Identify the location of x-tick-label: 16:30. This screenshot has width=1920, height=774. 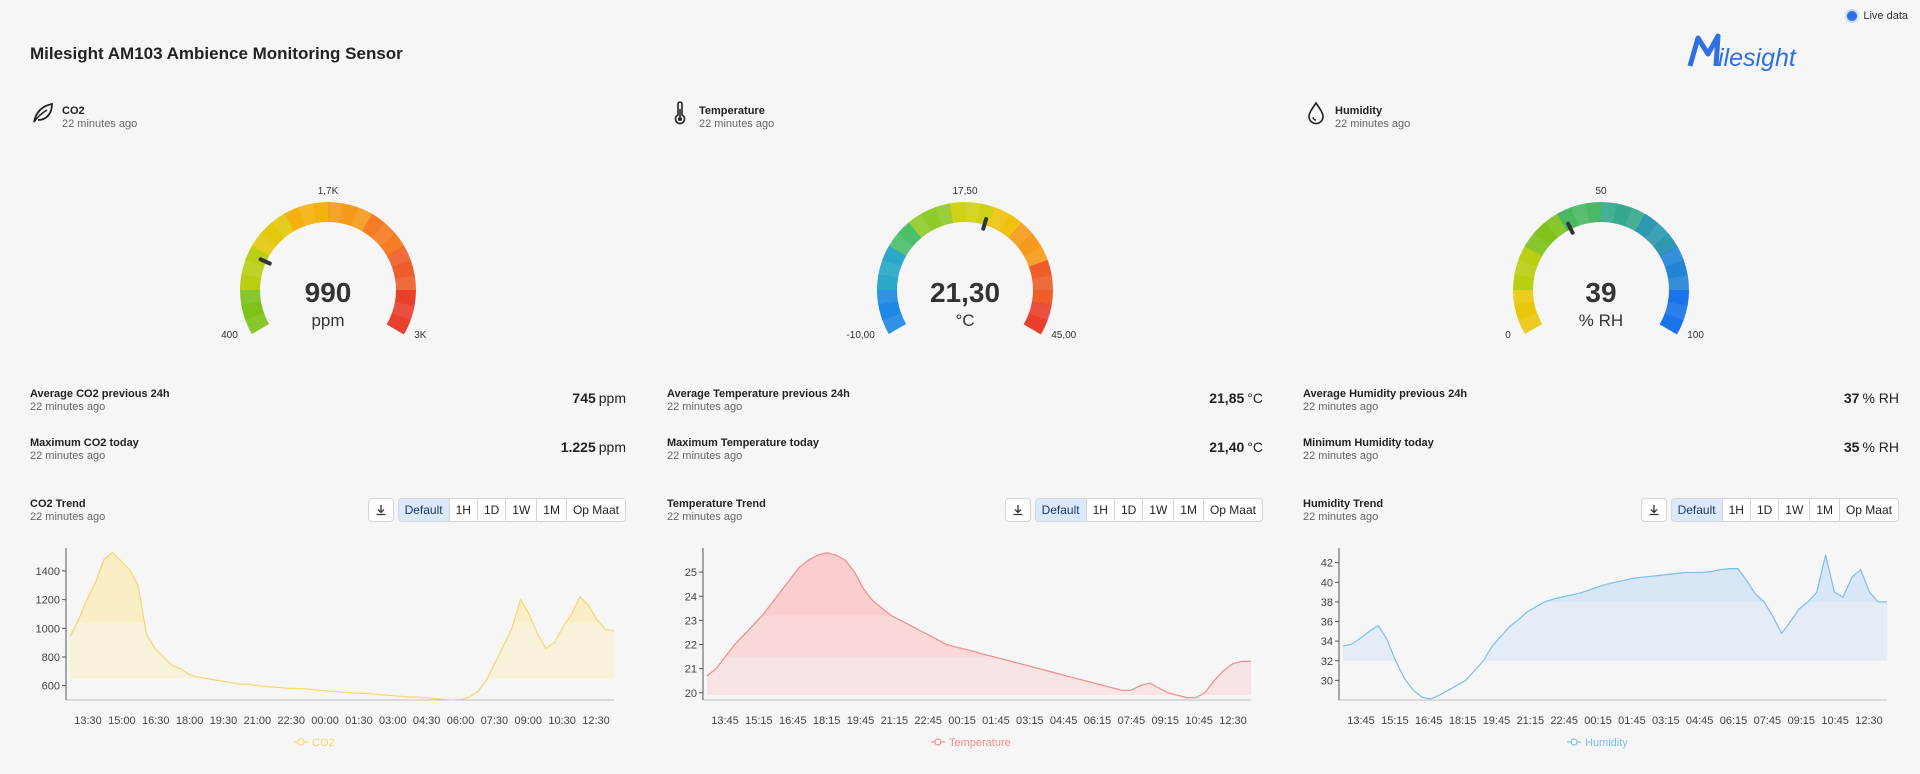
(156, 721).